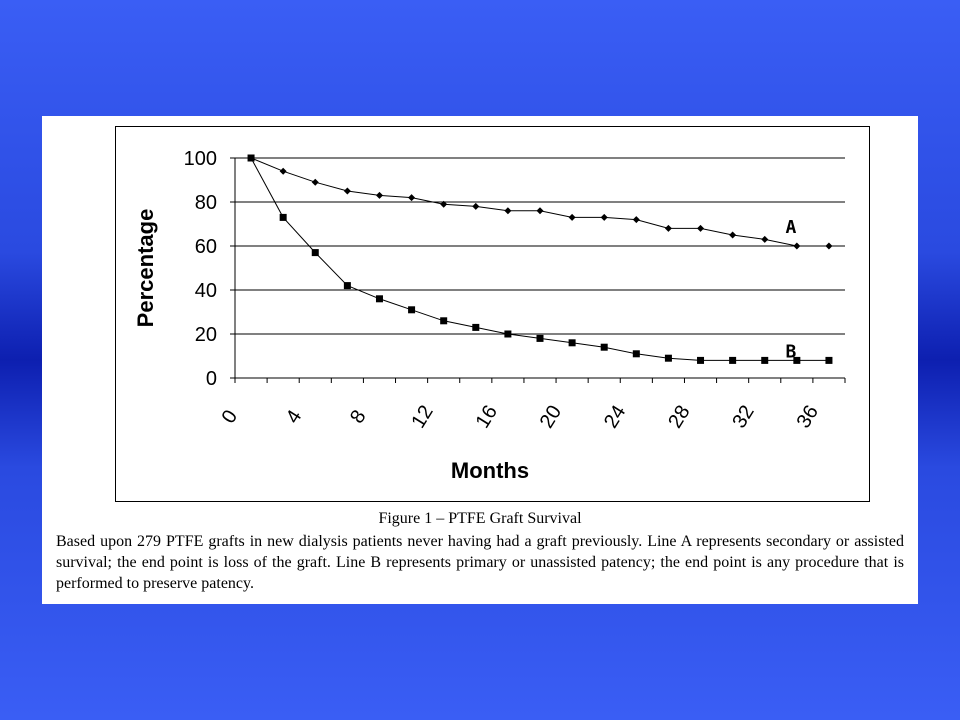 The width and height of the screenshot is (960, 720). Describe the element at coordinates (206, 247) in the screenshot. I see `y-tick-label: 60` at that location.